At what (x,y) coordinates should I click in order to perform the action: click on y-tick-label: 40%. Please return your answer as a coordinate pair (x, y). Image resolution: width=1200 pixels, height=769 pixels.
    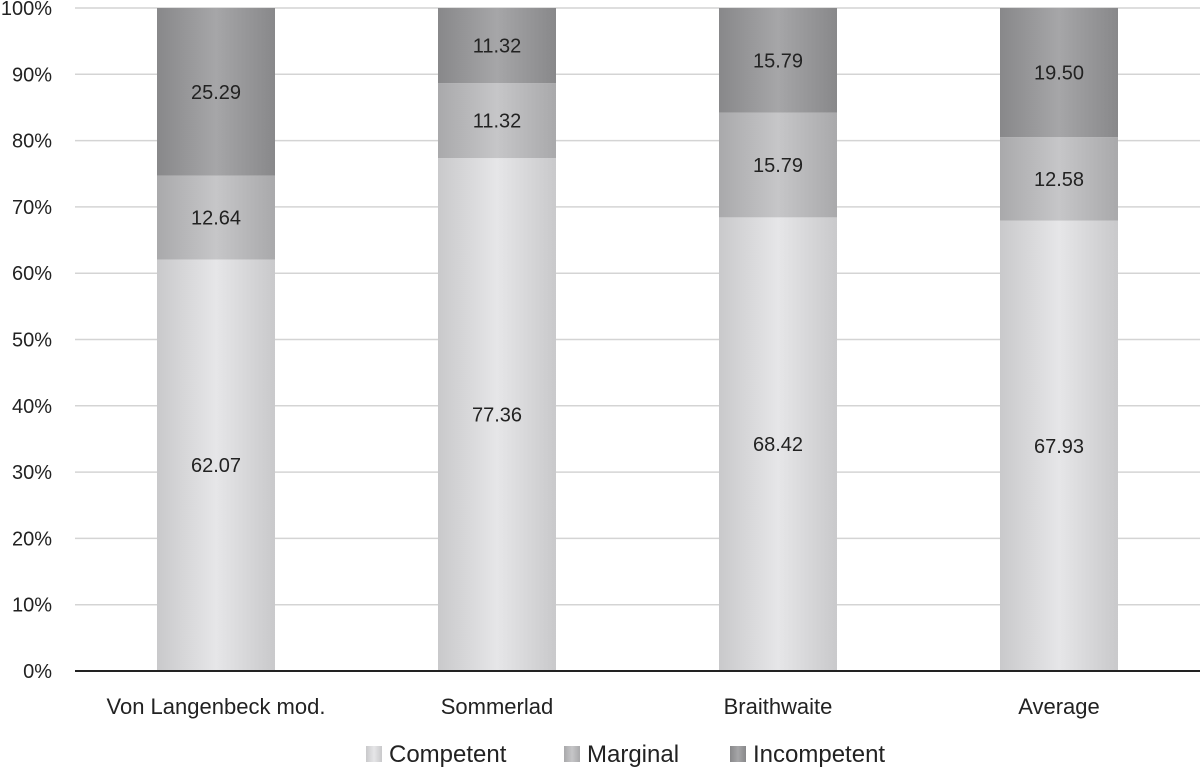
    Looking at the image, I should click on (32, 407).